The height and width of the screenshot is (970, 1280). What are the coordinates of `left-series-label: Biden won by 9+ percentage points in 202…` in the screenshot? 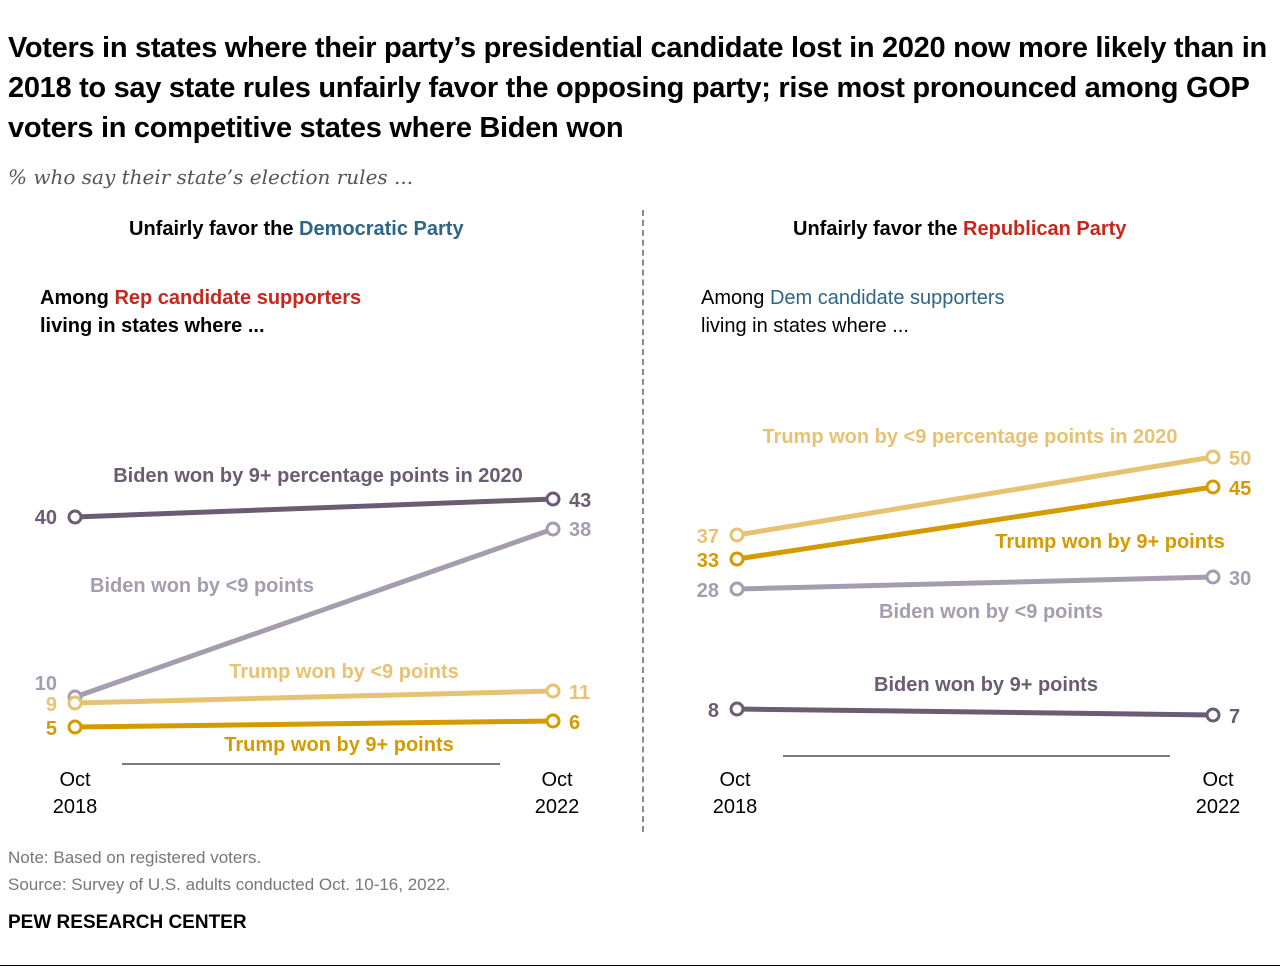 It's located at (318, 476).